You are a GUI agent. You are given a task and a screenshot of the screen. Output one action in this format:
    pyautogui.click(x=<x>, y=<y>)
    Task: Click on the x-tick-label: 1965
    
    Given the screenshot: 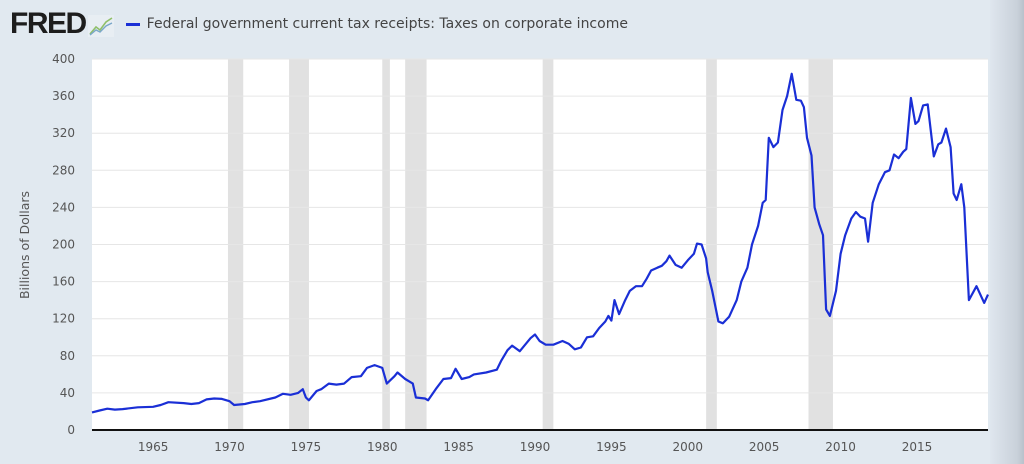 What is the action you would take?
    pyautogui.click(x=153, y=447)
    